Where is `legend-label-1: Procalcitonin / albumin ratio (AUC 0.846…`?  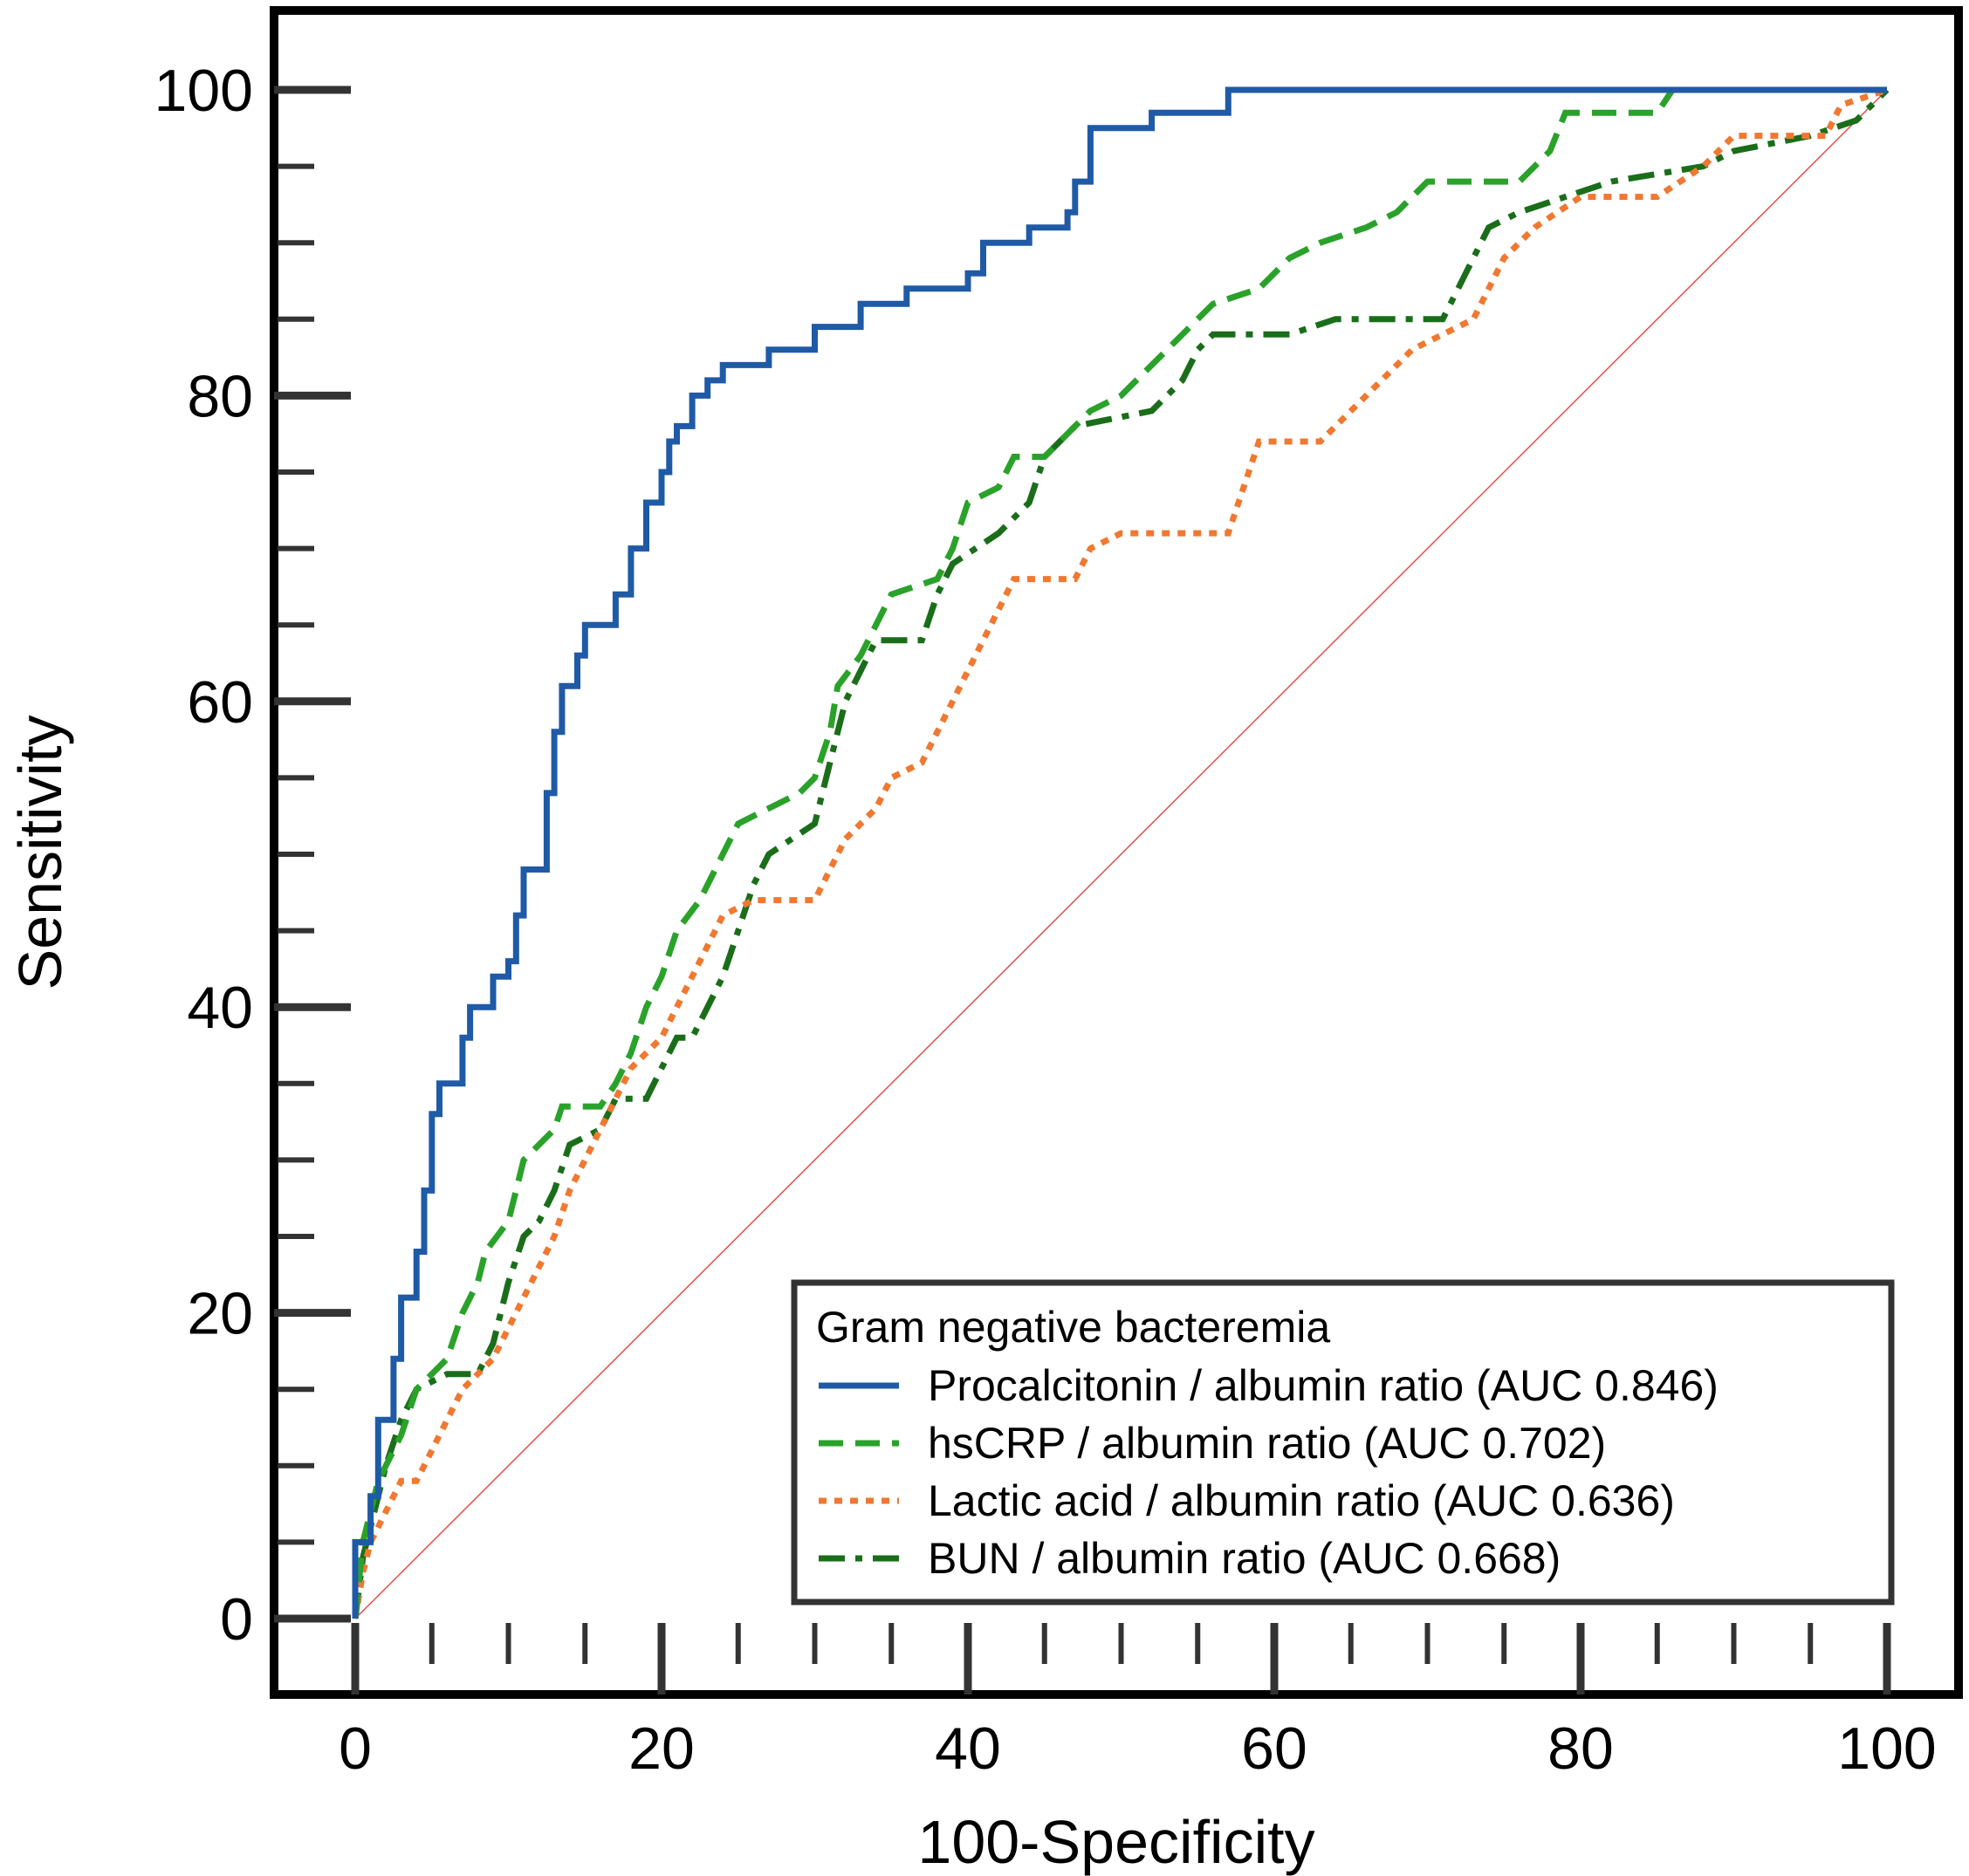 legend-label-1: Procalcitonin / albumin ratio (AUC 0.846… is located at coordinates (1323, 1385).